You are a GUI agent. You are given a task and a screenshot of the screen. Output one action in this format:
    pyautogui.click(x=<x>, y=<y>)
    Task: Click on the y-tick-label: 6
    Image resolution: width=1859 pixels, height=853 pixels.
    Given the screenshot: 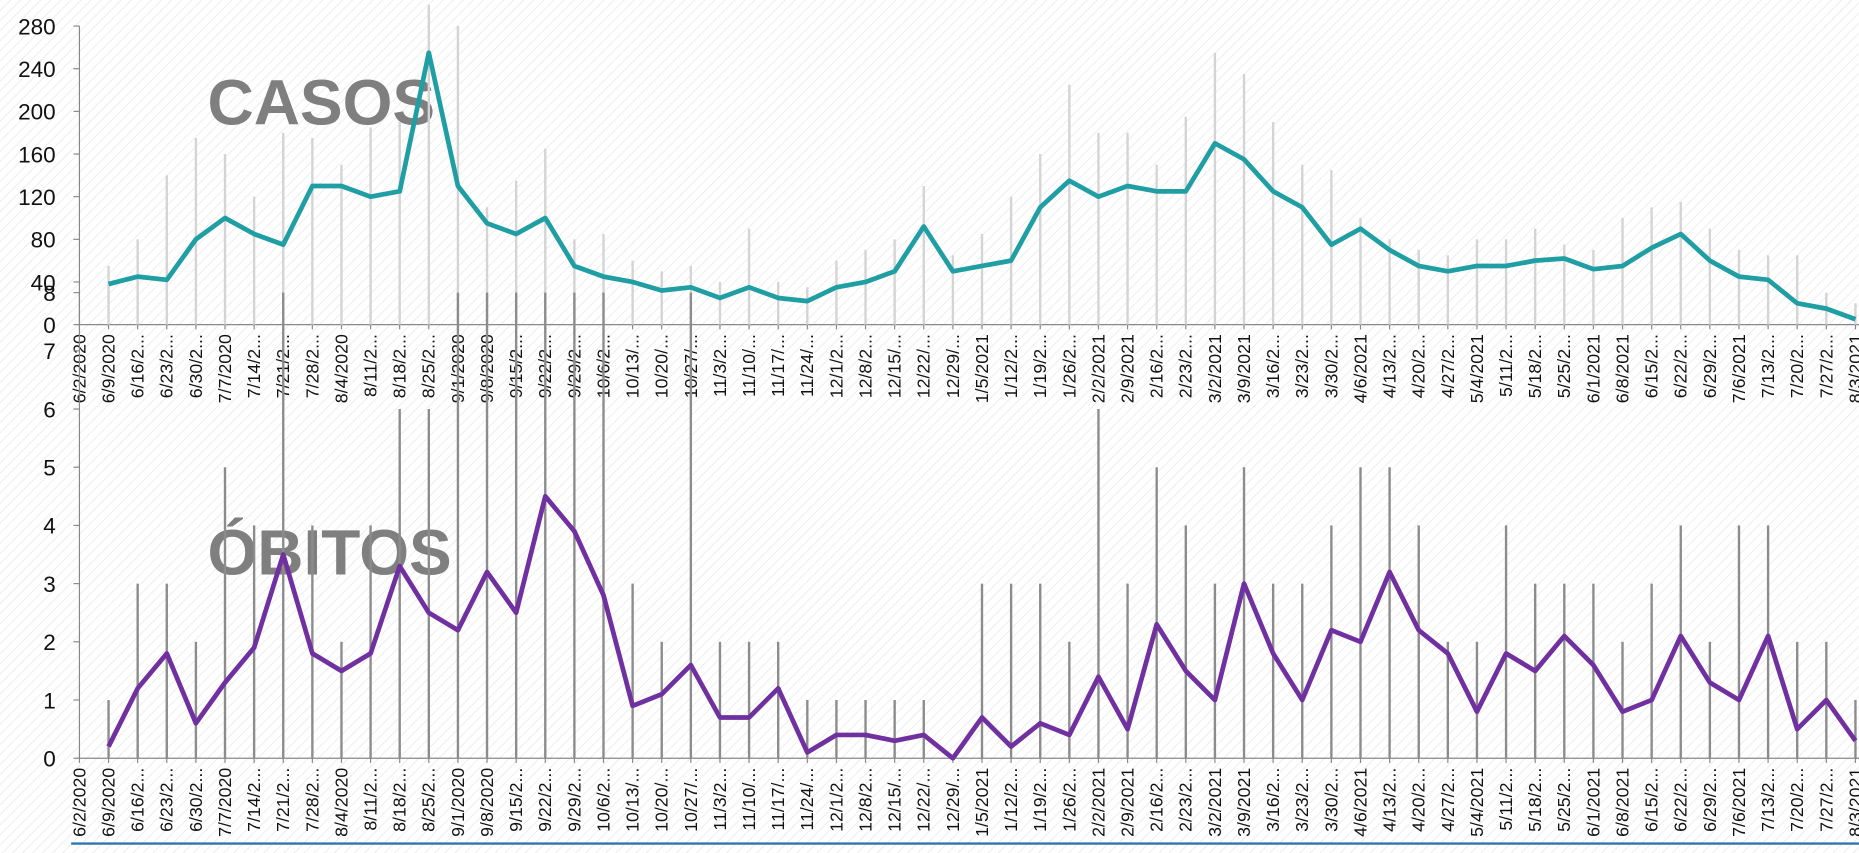 What is the action you would take?
    pyautogui.click(x=49, y=409)
    